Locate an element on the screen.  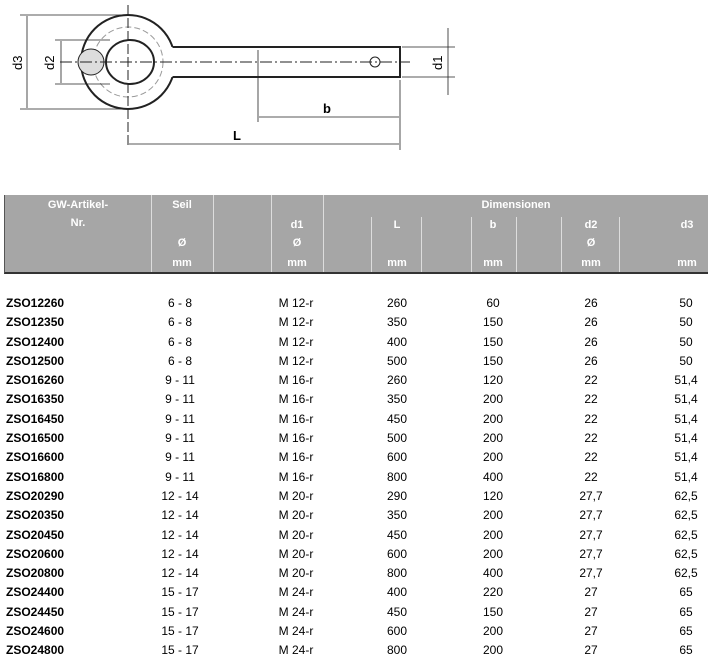
header-d2-mm: mm is located at coordinates (591, 263).